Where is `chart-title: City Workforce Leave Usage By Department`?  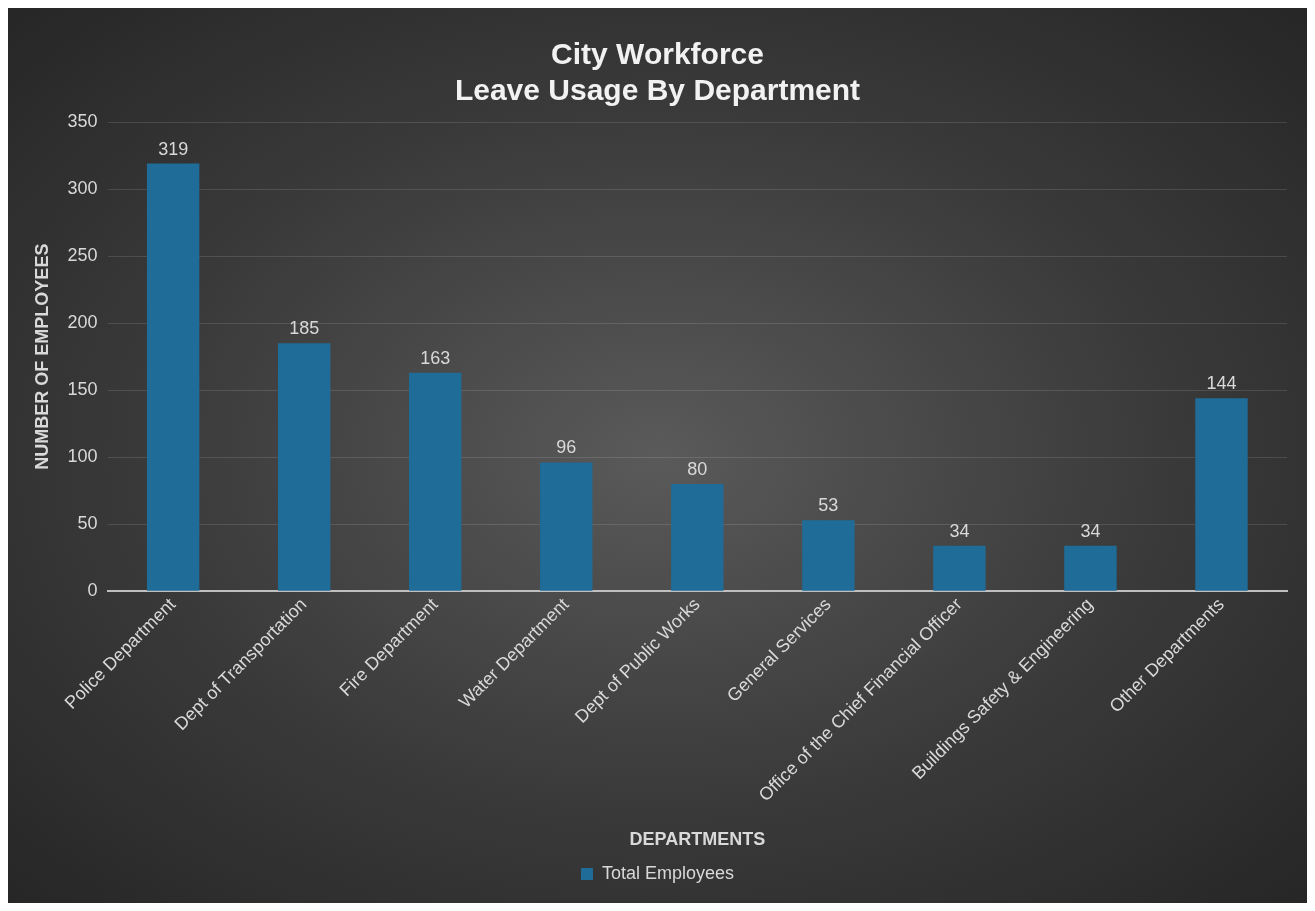 chart-title: City Workforce Leave Usage By Department is located at coordinates (657, 72).